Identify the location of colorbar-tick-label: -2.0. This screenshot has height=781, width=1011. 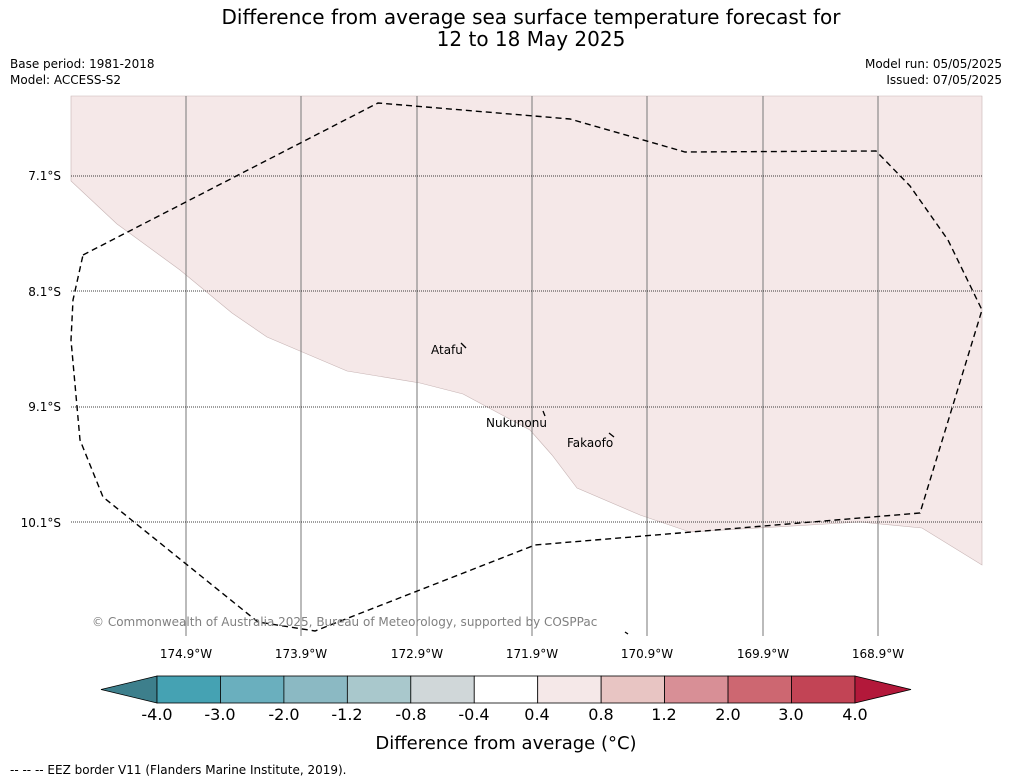
(283, 714).